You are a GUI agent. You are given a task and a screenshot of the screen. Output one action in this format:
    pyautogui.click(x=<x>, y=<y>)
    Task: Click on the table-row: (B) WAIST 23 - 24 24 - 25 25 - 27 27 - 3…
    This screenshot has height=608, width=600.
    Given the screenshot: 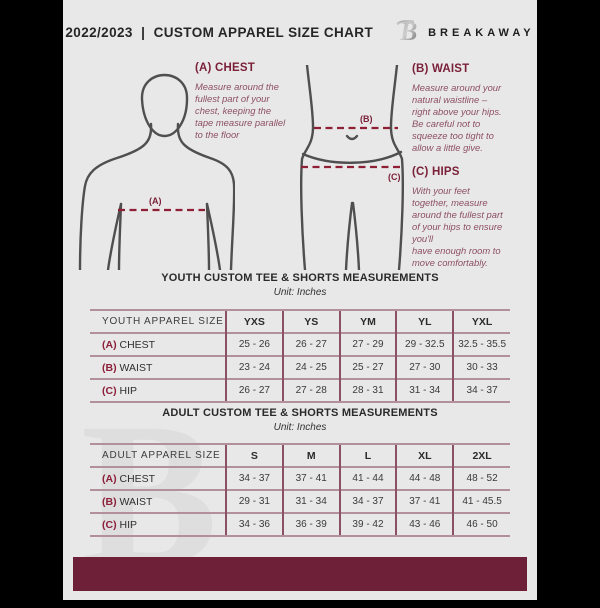 What is the action you would take?
    pyautogui.click(x=300, y=367)
    